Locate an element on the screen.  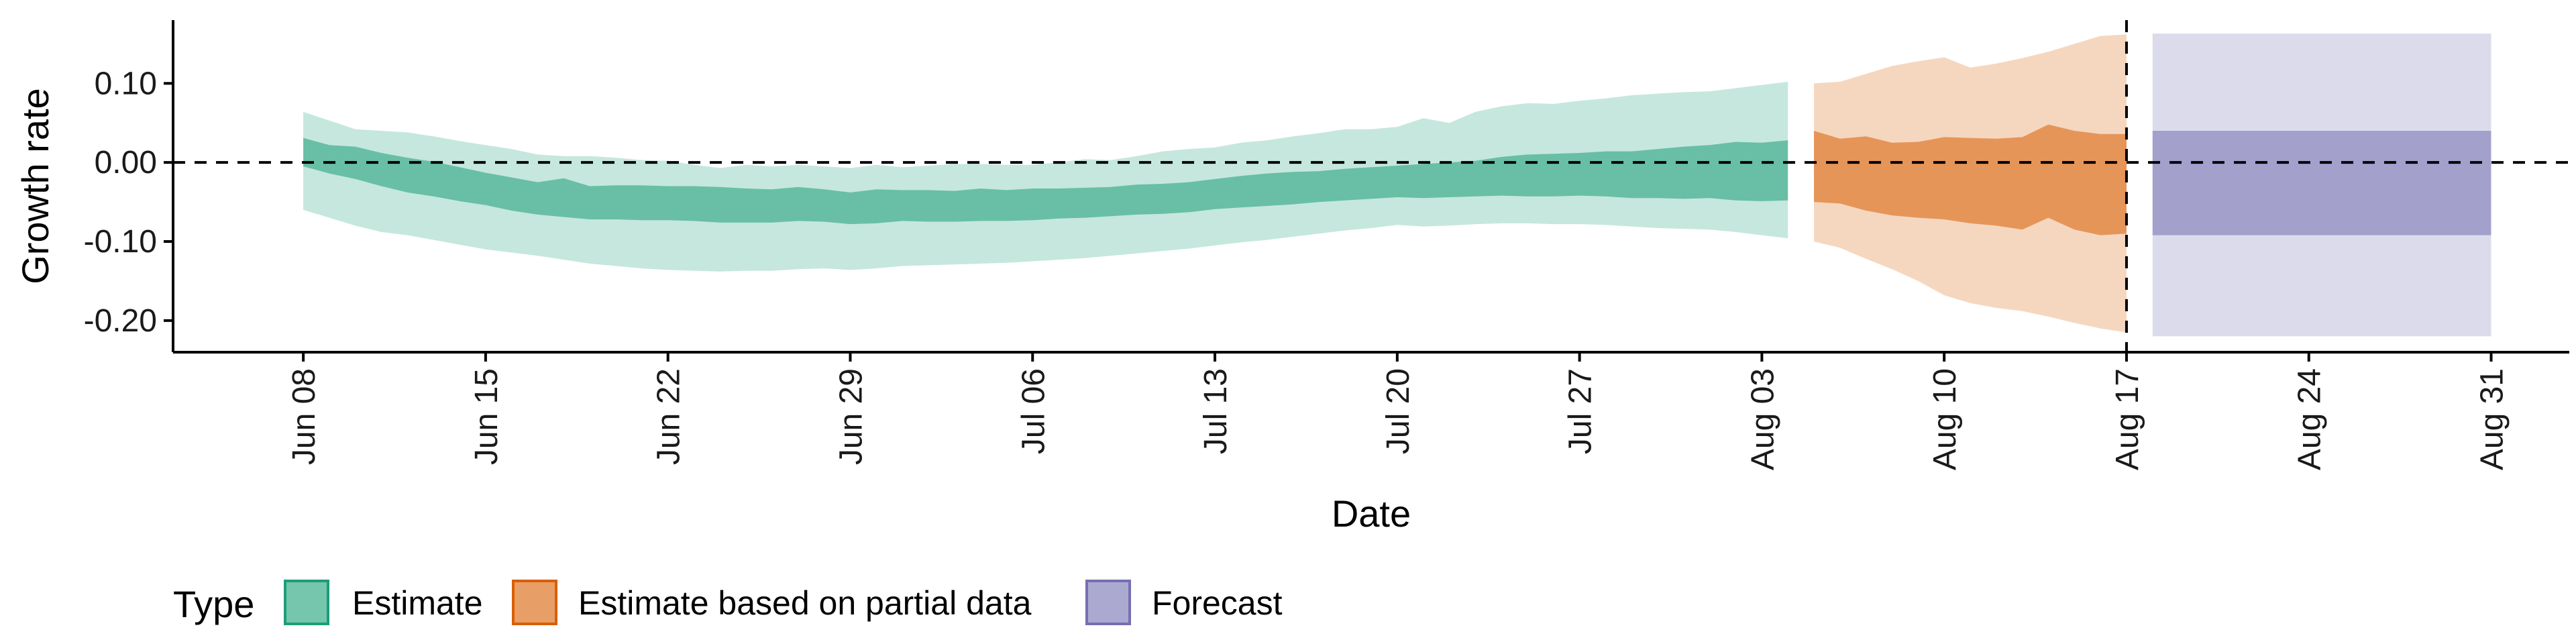
x-tick-label: Aug 03 is located at coordinates (1762, 419).